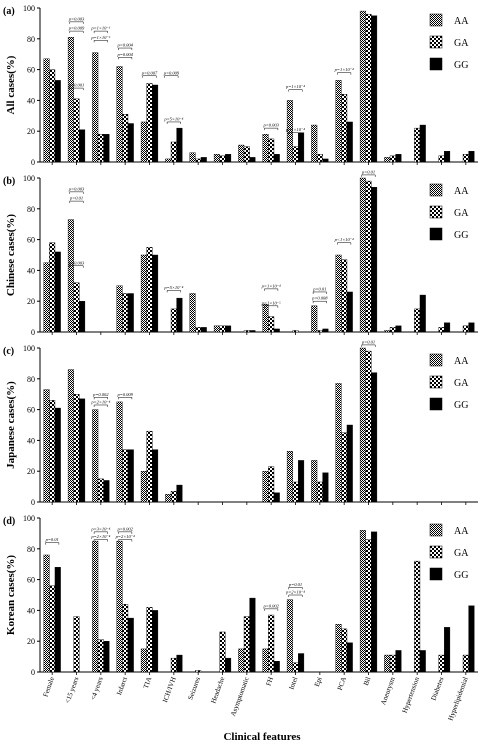  I want to click on significance-label: p=0.001, so click(76, 85).